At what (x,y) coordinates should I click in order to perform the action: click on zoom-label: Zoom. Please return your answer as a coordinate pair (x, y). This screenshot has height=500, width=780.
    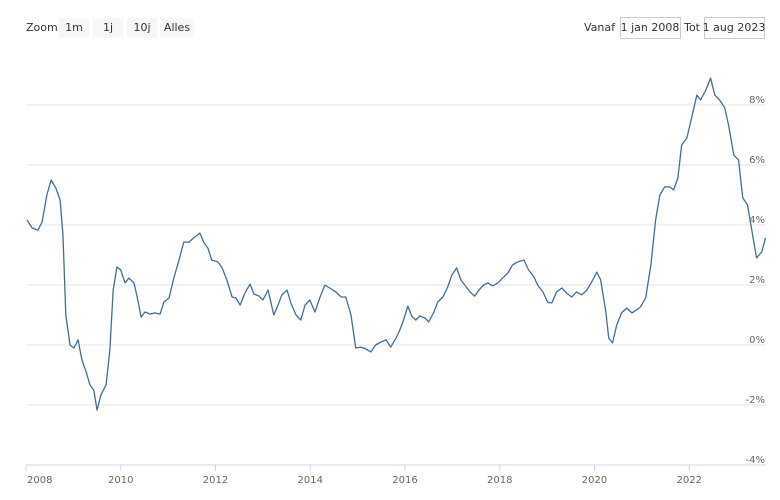
    Looking at the image, I should click on (42, 27).